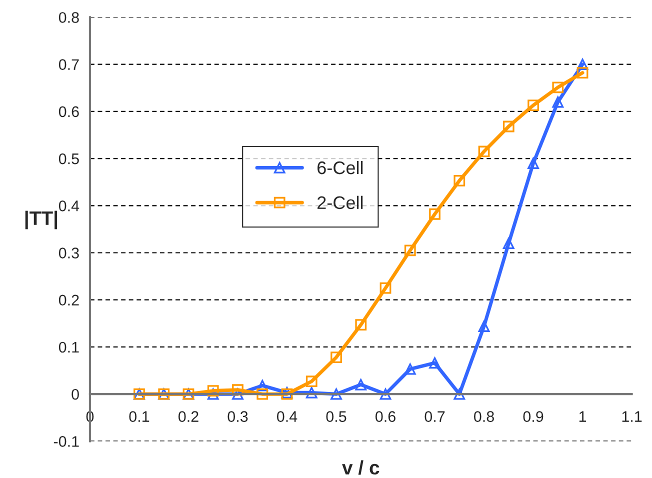 The height and width of the screenshot is (478, 652). I want to click on y-tick-label: 0.8, so click(68, 17).